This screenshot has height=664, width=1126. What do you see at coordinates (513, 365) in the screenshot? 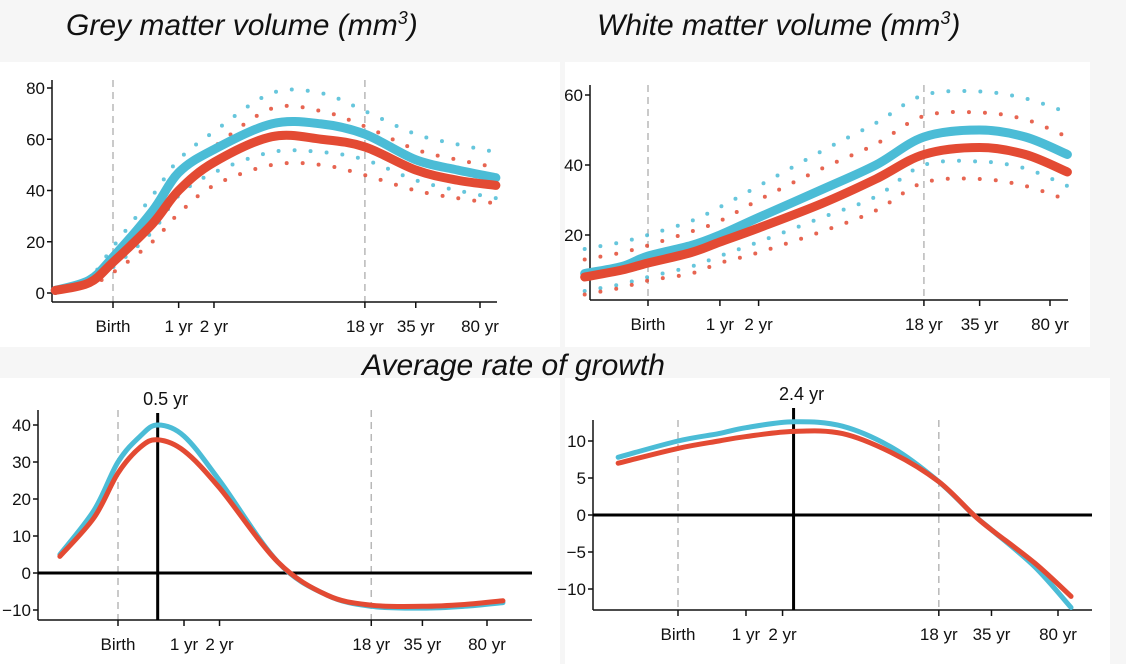
I see `rate-title: Average rate of growth` at bounding box center [513, 365].